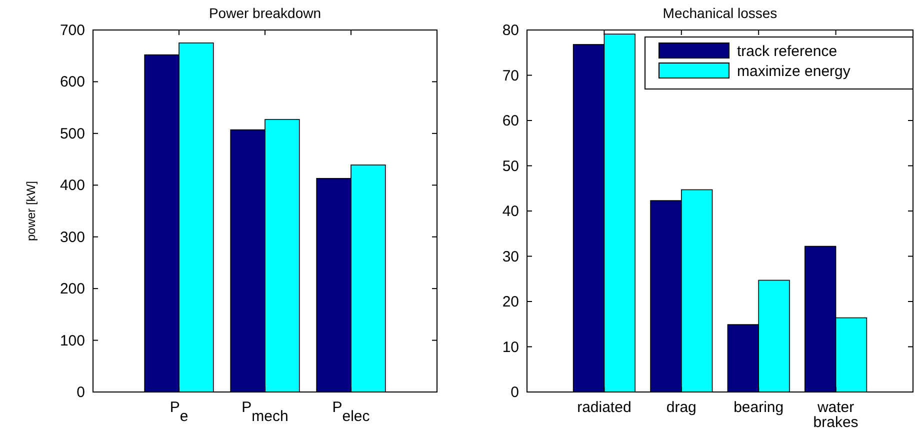 Image resolution: width=915 pixels, height=437 pixels. I want to click on x-tick-label: bearing, so click(759, 407).